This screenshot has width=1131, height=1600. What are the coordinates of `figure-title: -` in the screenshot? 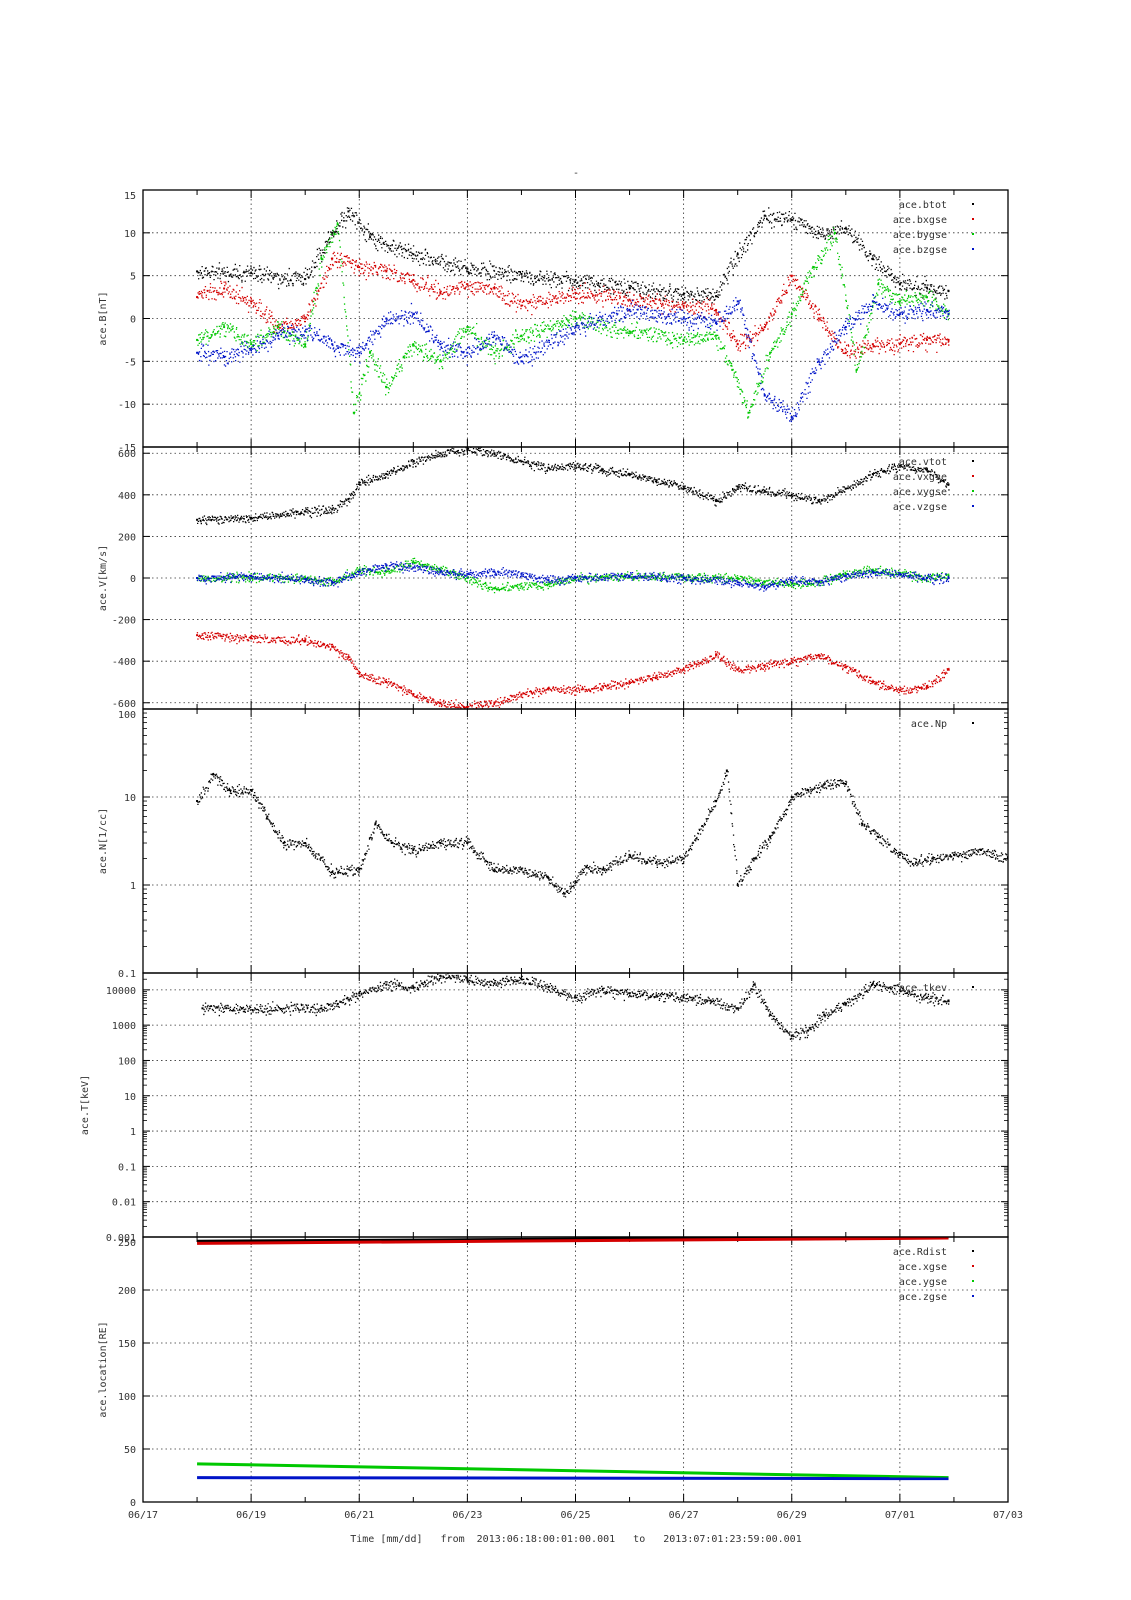 It's located at (576, 173).